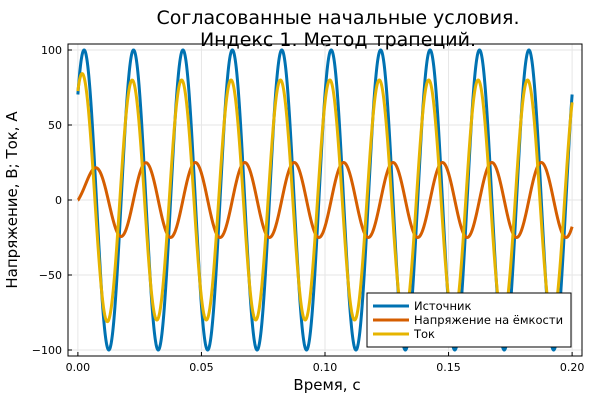 The height and width of the screenshot is (400, 600). Describe the element at coordinates (424, 334) in the screenshot. I see `legend-label-current: Ток` at that location.